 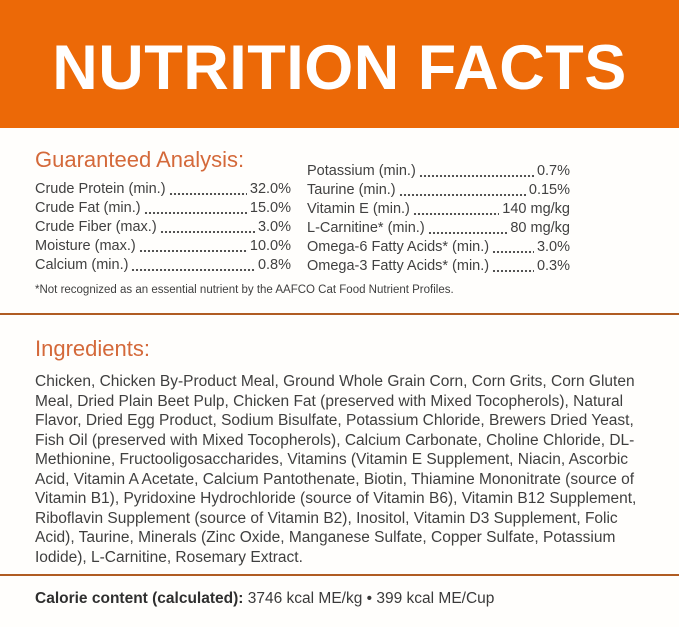 I want to click on analysis-row: Vitamin E (min.) 140 mg/kg, so click(x=438, y=209).